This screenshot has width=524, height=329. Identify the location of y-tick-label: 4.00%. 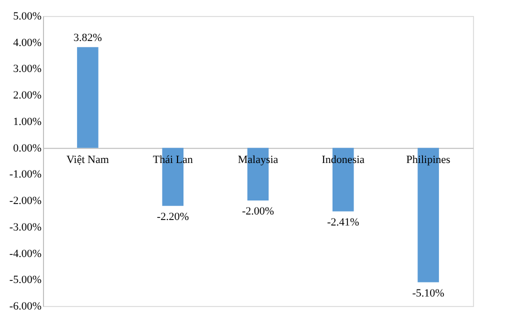
(27, 42).